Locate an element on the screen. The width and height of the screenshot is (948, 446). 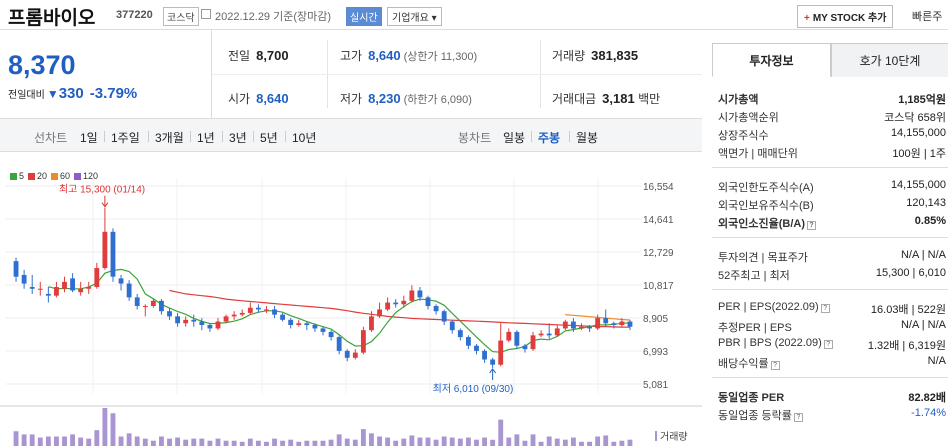
low-annotation: 최저 6,010 (09/30) is located at coordinates (473, 389).